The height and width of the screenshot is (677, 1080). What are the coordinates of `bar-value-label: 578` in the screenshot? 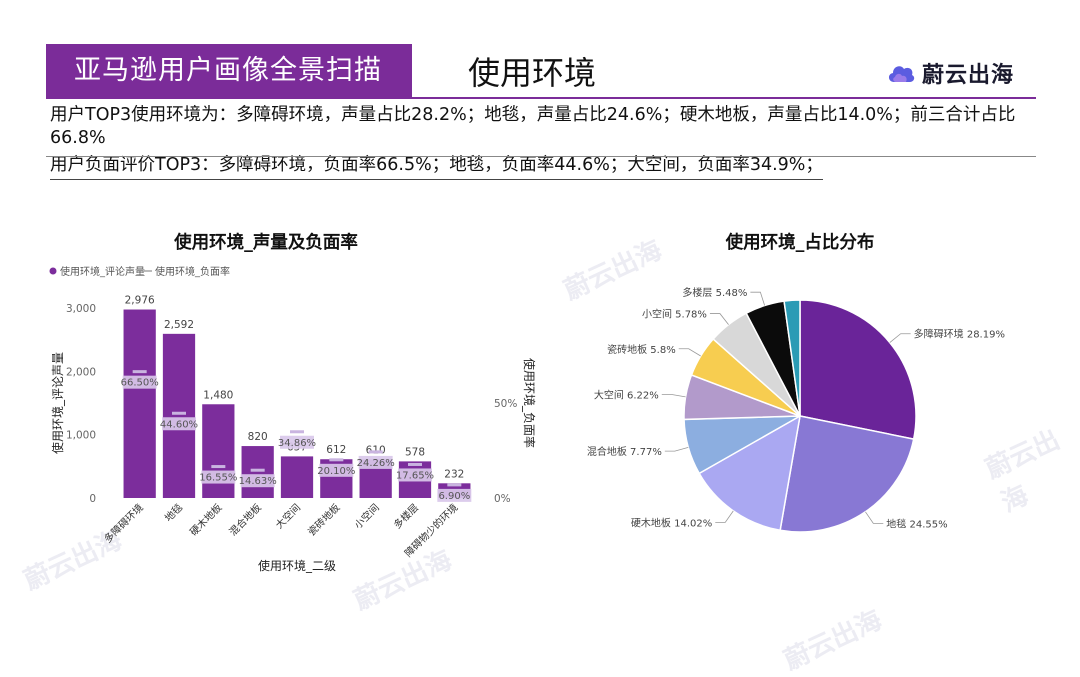 It's located at (415, 452).